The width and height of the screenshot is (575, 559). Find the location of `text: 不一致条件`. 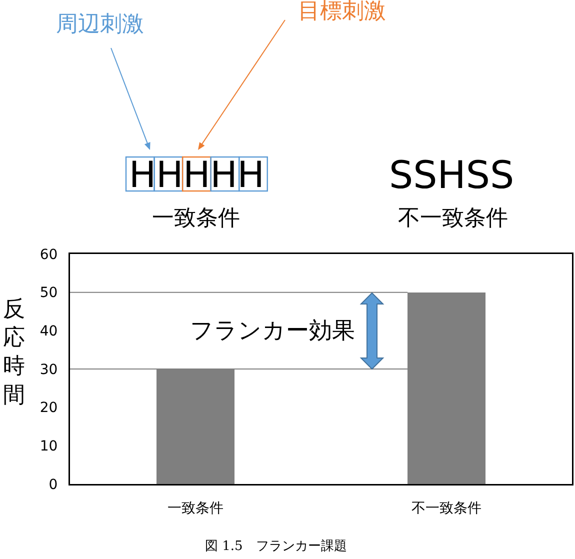

text: 不一致条件 is located at coordinates (447, 508).